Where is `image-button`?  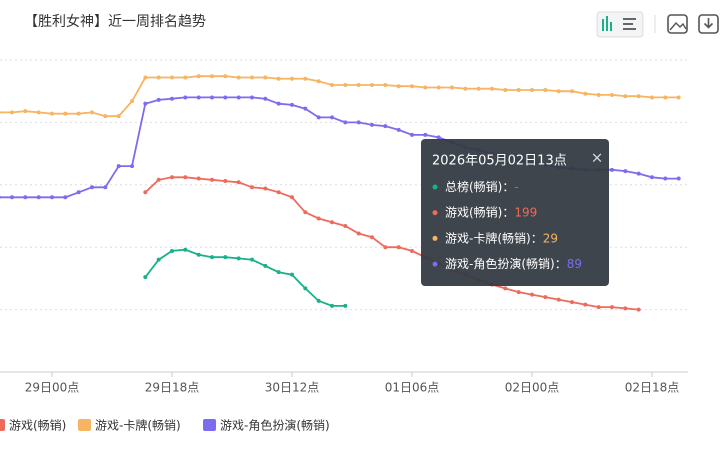
image-button is located at coordinates (677, 24).